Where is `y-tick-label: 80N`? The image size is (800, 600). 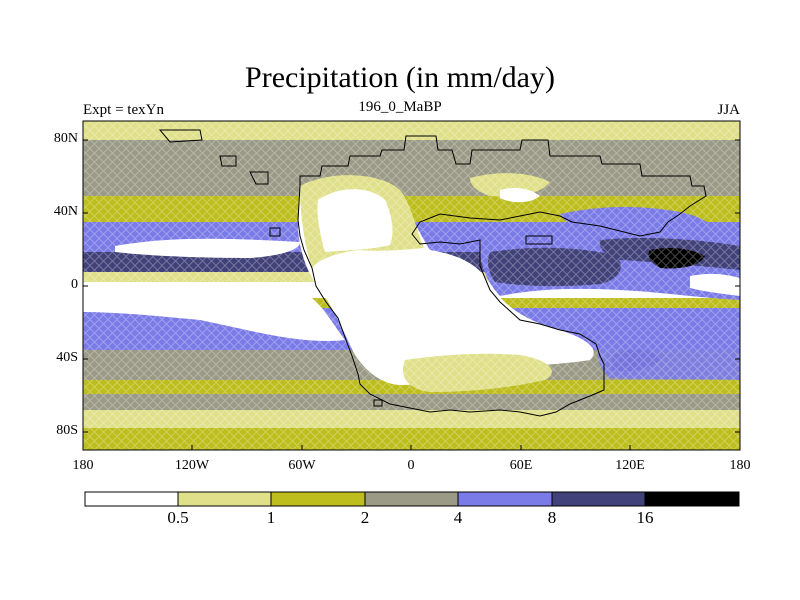
y-tick-label: 80N is located at coordinates (65, 138).